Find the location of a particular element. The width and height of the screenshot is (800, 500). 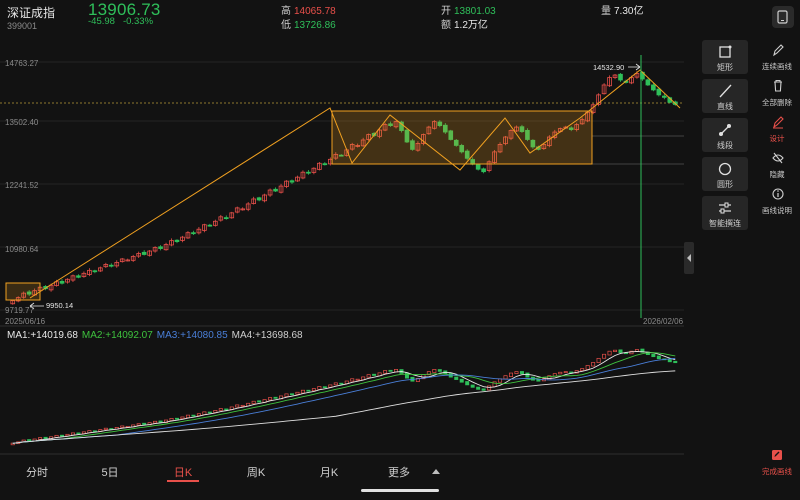

tool-line: 直线 is located at coordinates (725, 96).